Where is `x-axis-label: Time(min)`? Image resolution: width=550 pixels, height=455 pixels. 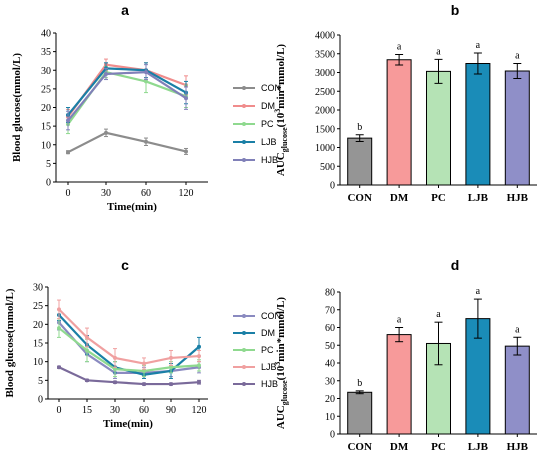 x-axis-label: Time(min) is located at coordinates (132, 207).